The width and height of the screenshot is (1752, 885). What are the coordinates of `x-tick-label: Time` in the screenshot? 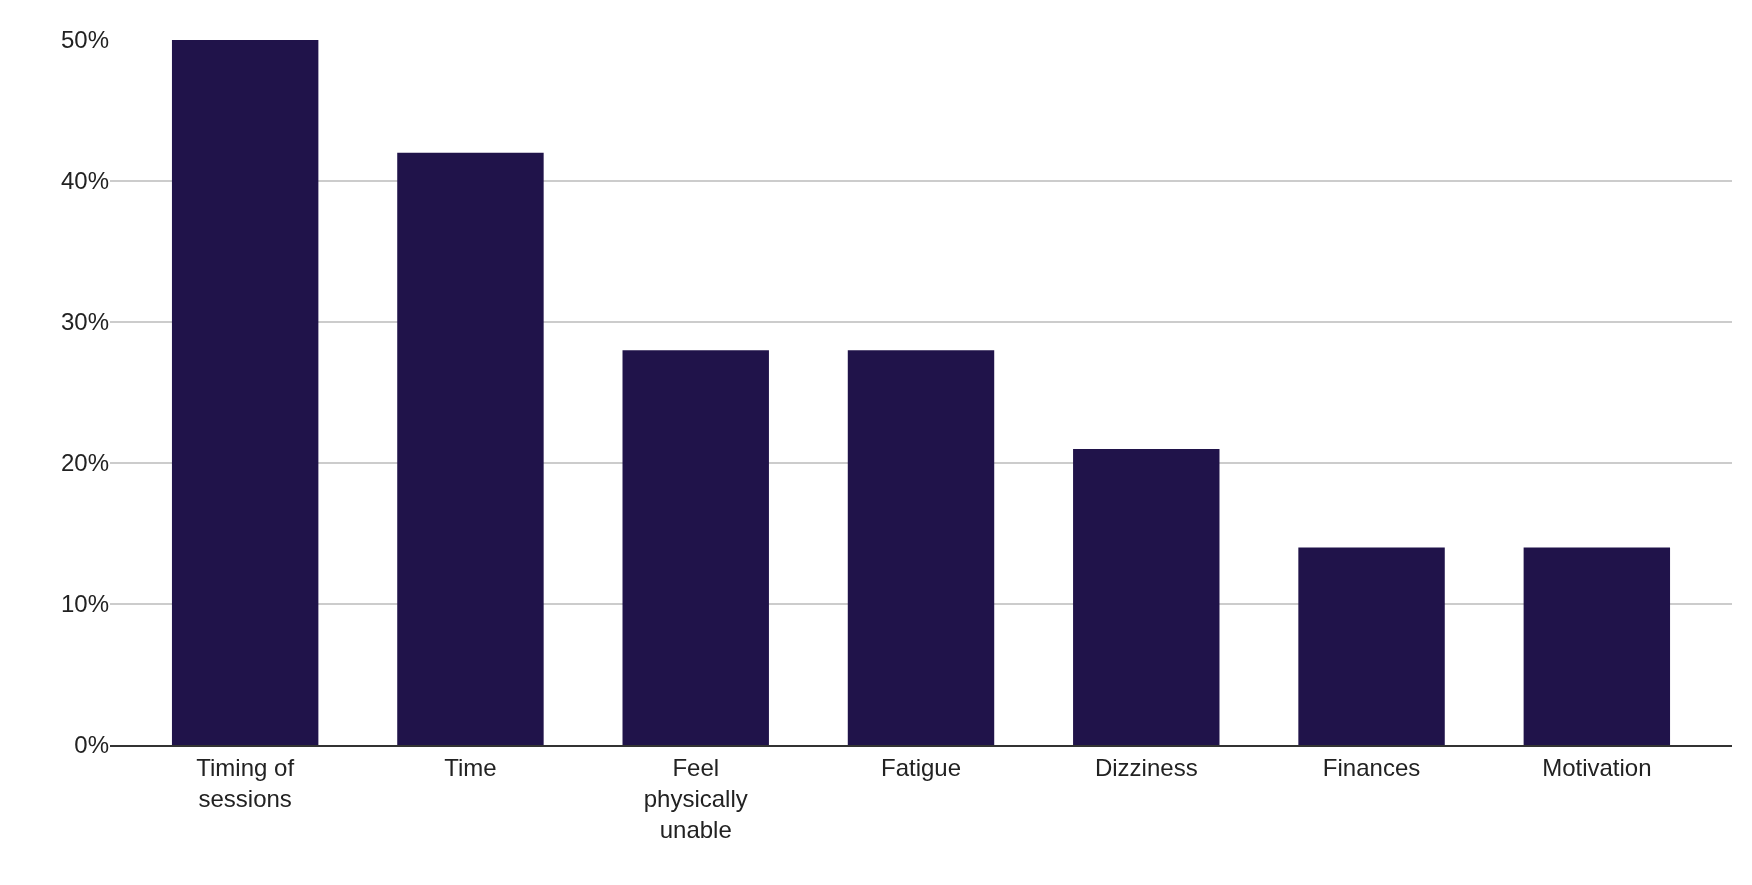 It's located at (470, 767).